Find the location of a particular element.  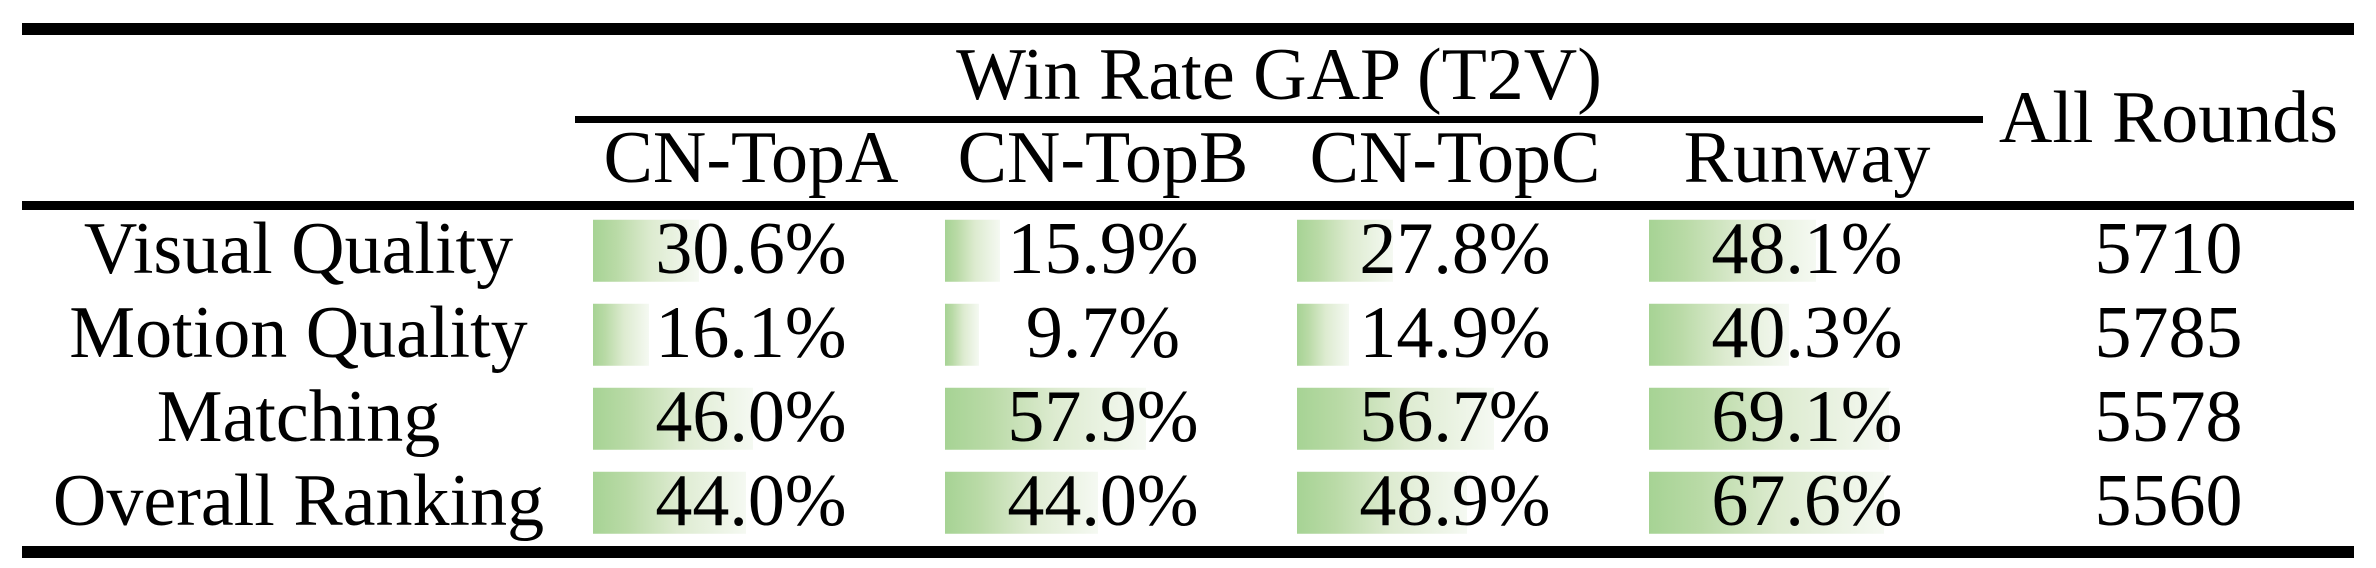

table-cell: 57.9% is located at coordinates (1103, 420).